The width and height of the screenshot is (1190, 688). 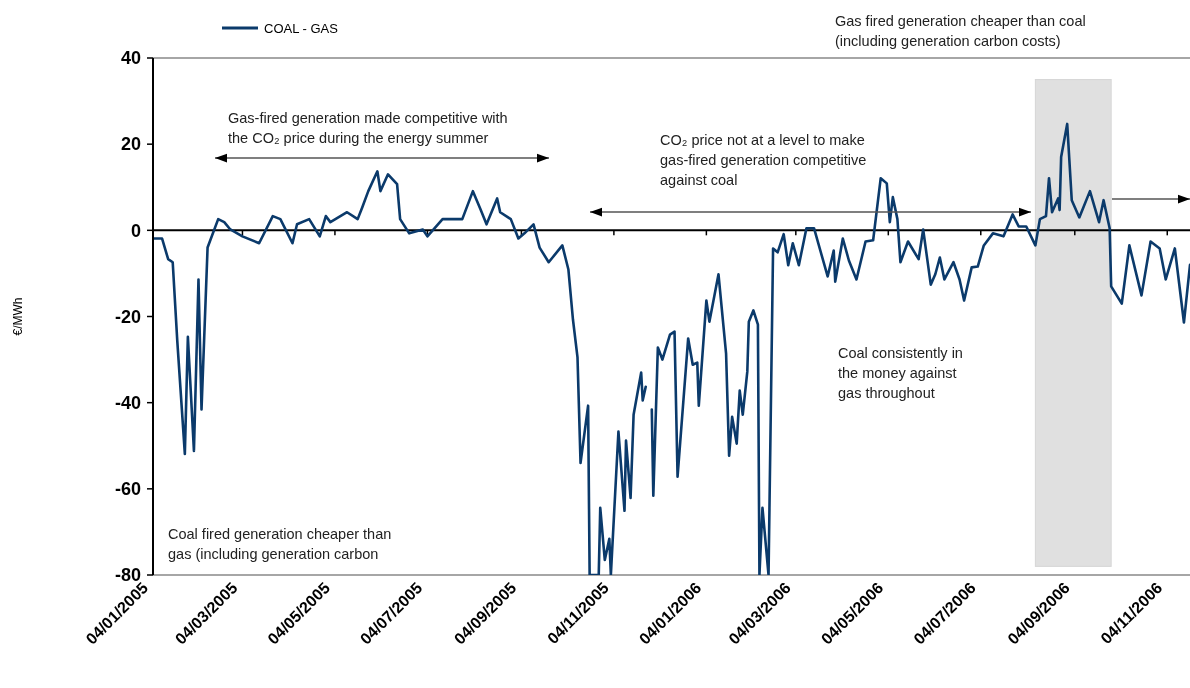 What do you see at coordinates (130, 144) in the screenshot?
I see `y-tick-label: 20` at bounding box center [130, 144].